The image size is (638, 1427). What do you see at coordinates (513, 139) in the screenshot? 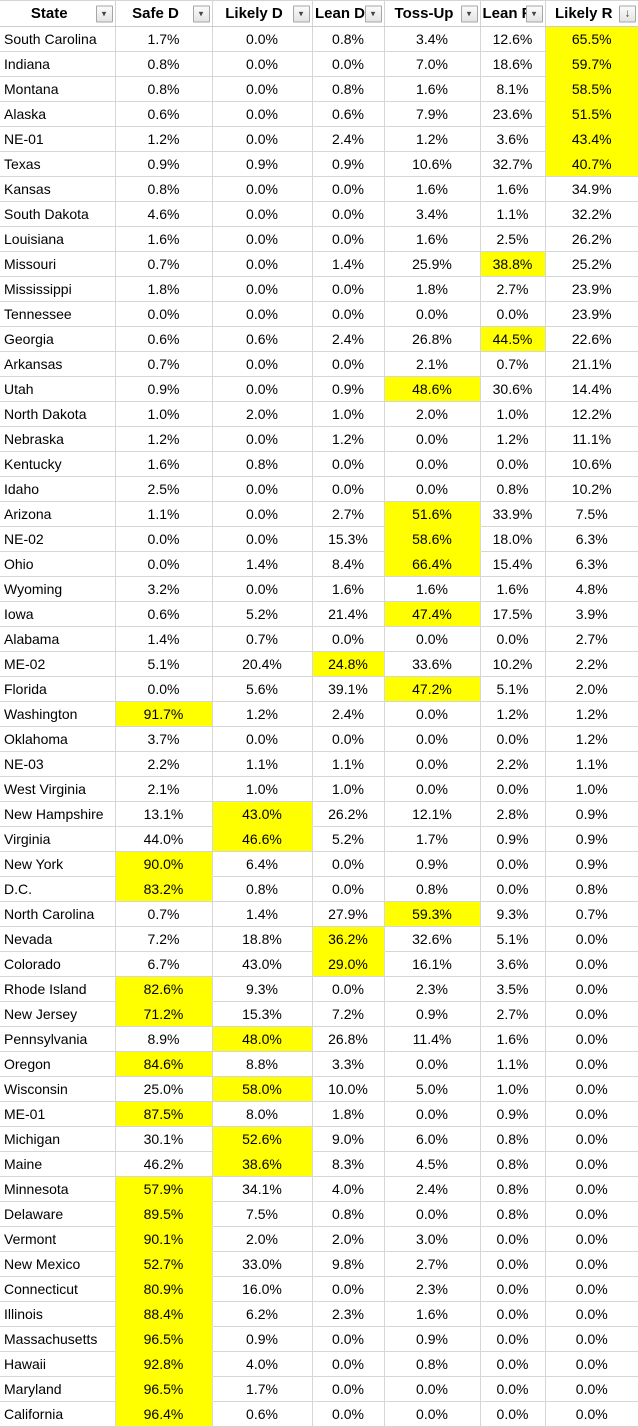
I see `value-cell: 3.6%` at bounding box center [513, 139].